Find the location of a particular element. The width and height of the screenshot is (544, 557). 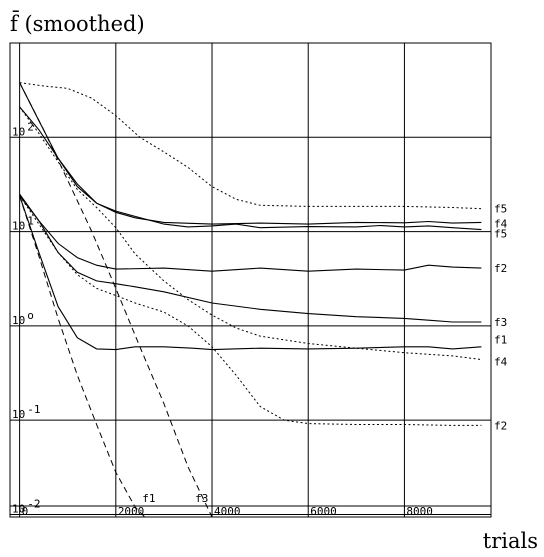

y-tick-label: 10 -2 is located at coordinates (26, 506).